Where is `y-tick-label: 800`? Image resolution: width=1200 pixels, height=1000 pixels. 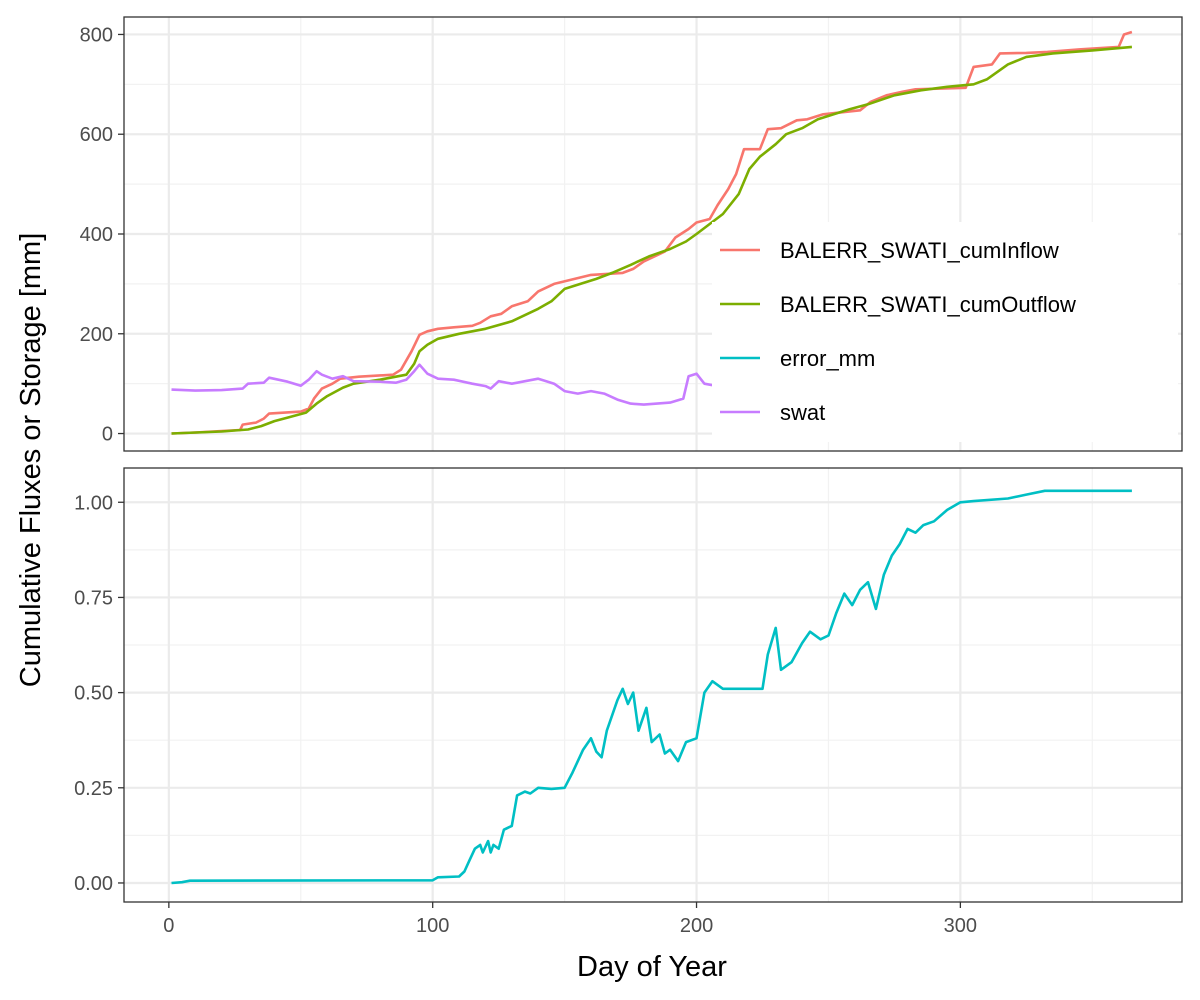
y-tick-label: 800 is located at coordinates (96, 35).